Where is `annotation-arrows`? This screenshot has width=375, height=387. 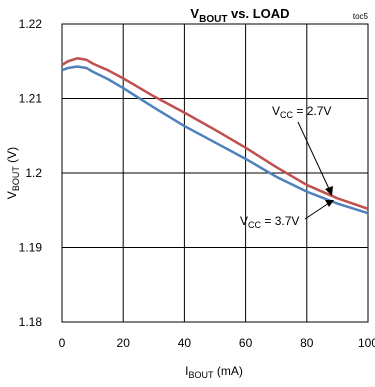 annotation-arrows is located at coordinates (315, 170).